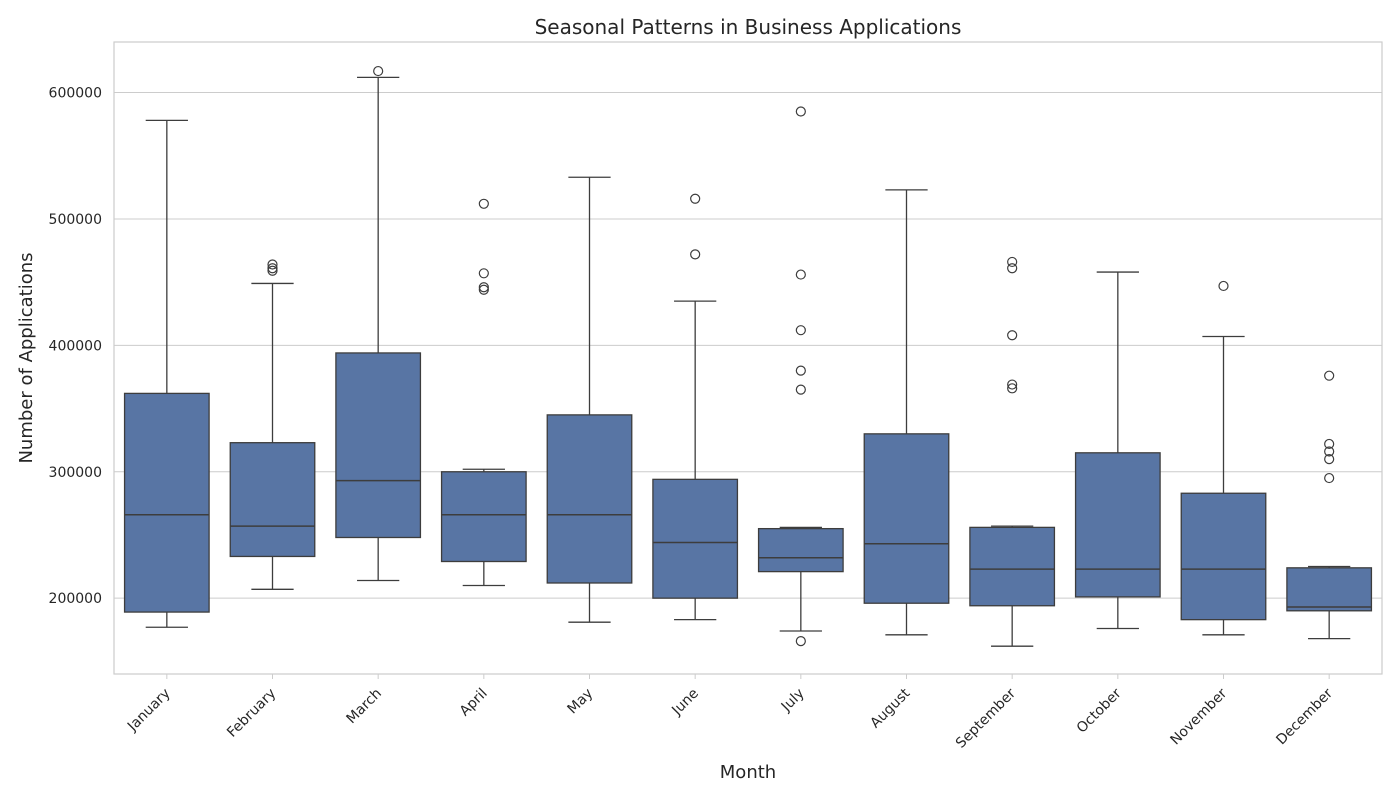 This screenshot has width=1400, height=800. Describe the element at coordinates (363, 706) in the screenshot. I see `x-tick-label: March` at that location.